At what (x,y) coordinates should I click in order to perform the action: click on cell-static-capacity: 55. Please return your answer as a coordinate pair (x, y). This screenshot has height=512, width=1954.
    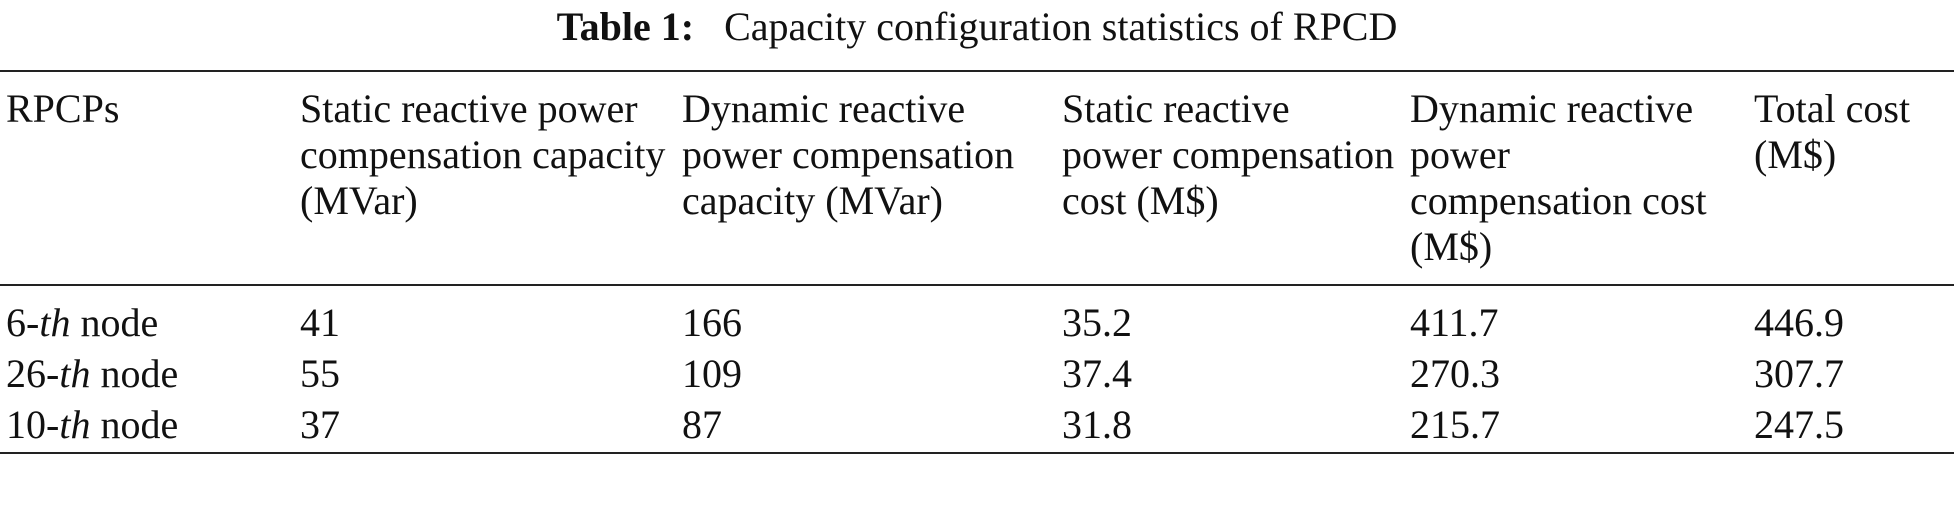
    Looking at the image, I should click on (320, 373).